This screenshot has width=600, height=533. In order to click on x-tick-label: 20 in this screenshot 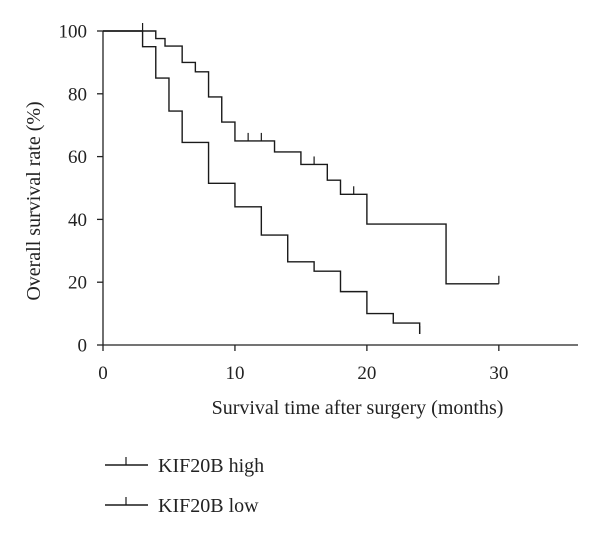, I will do `click(366, 373)`.